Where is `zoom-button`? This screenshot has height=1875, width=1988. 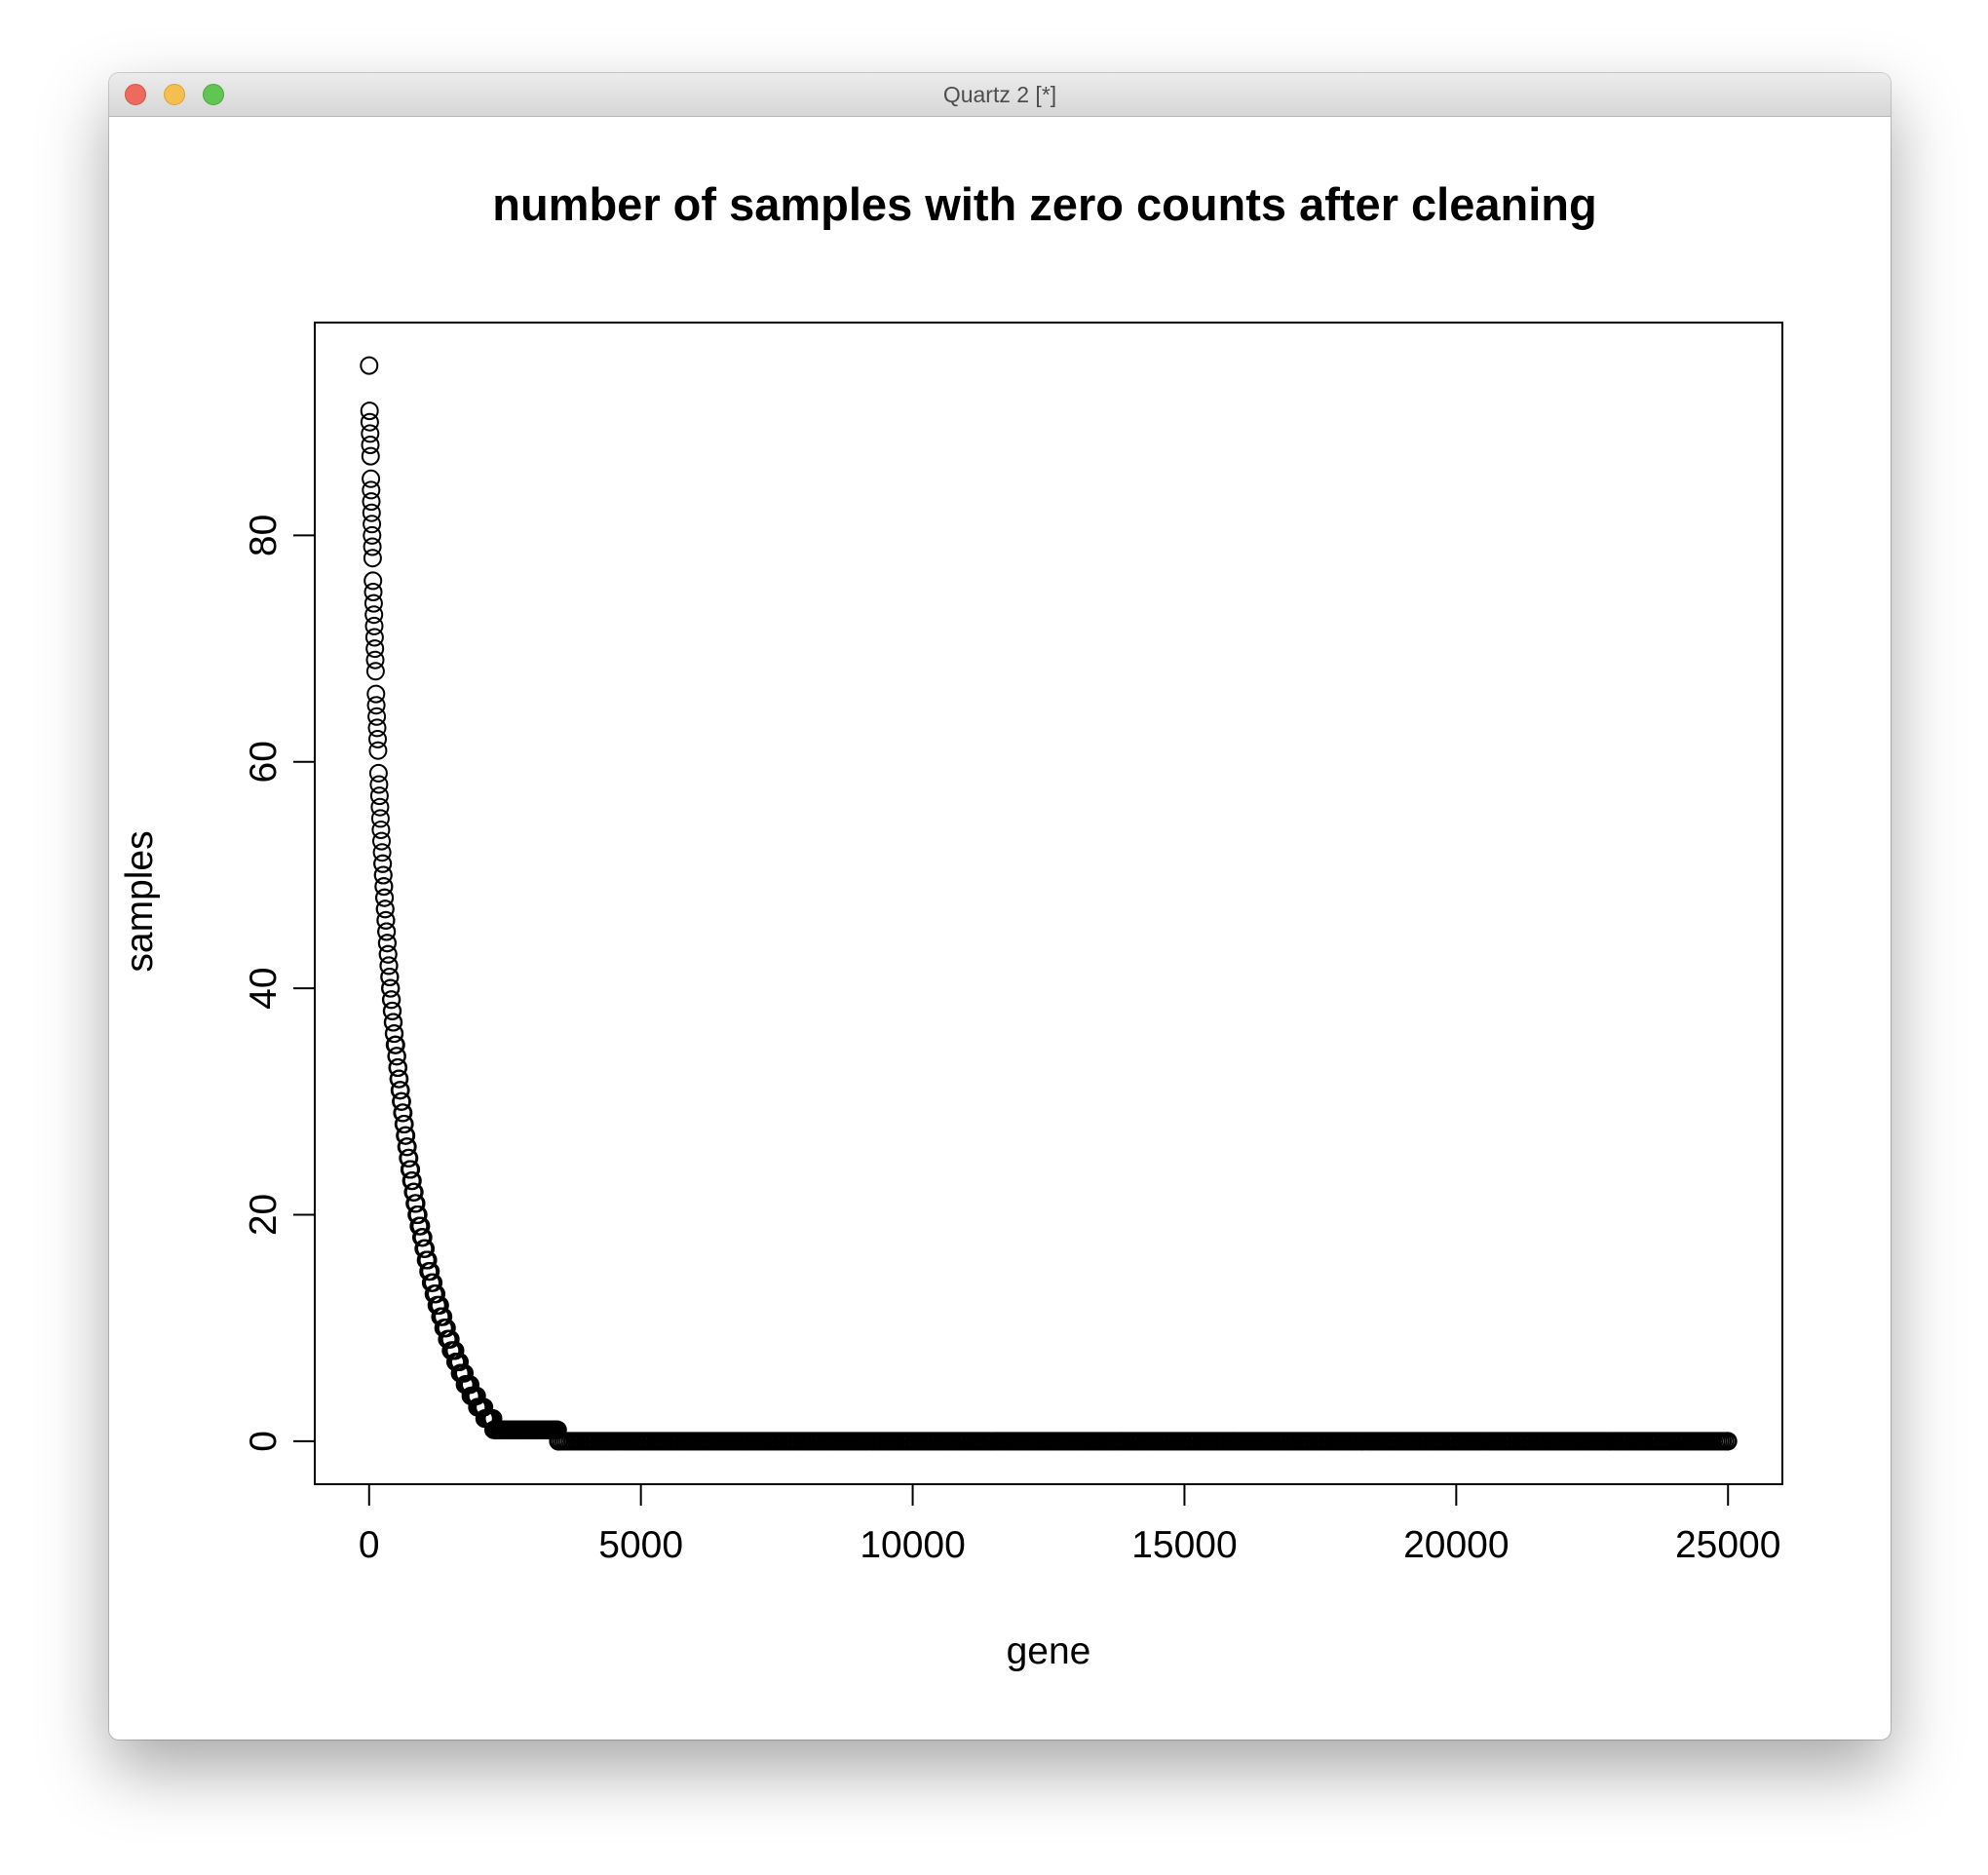 zoom-button is located at coordinates (213, 94).